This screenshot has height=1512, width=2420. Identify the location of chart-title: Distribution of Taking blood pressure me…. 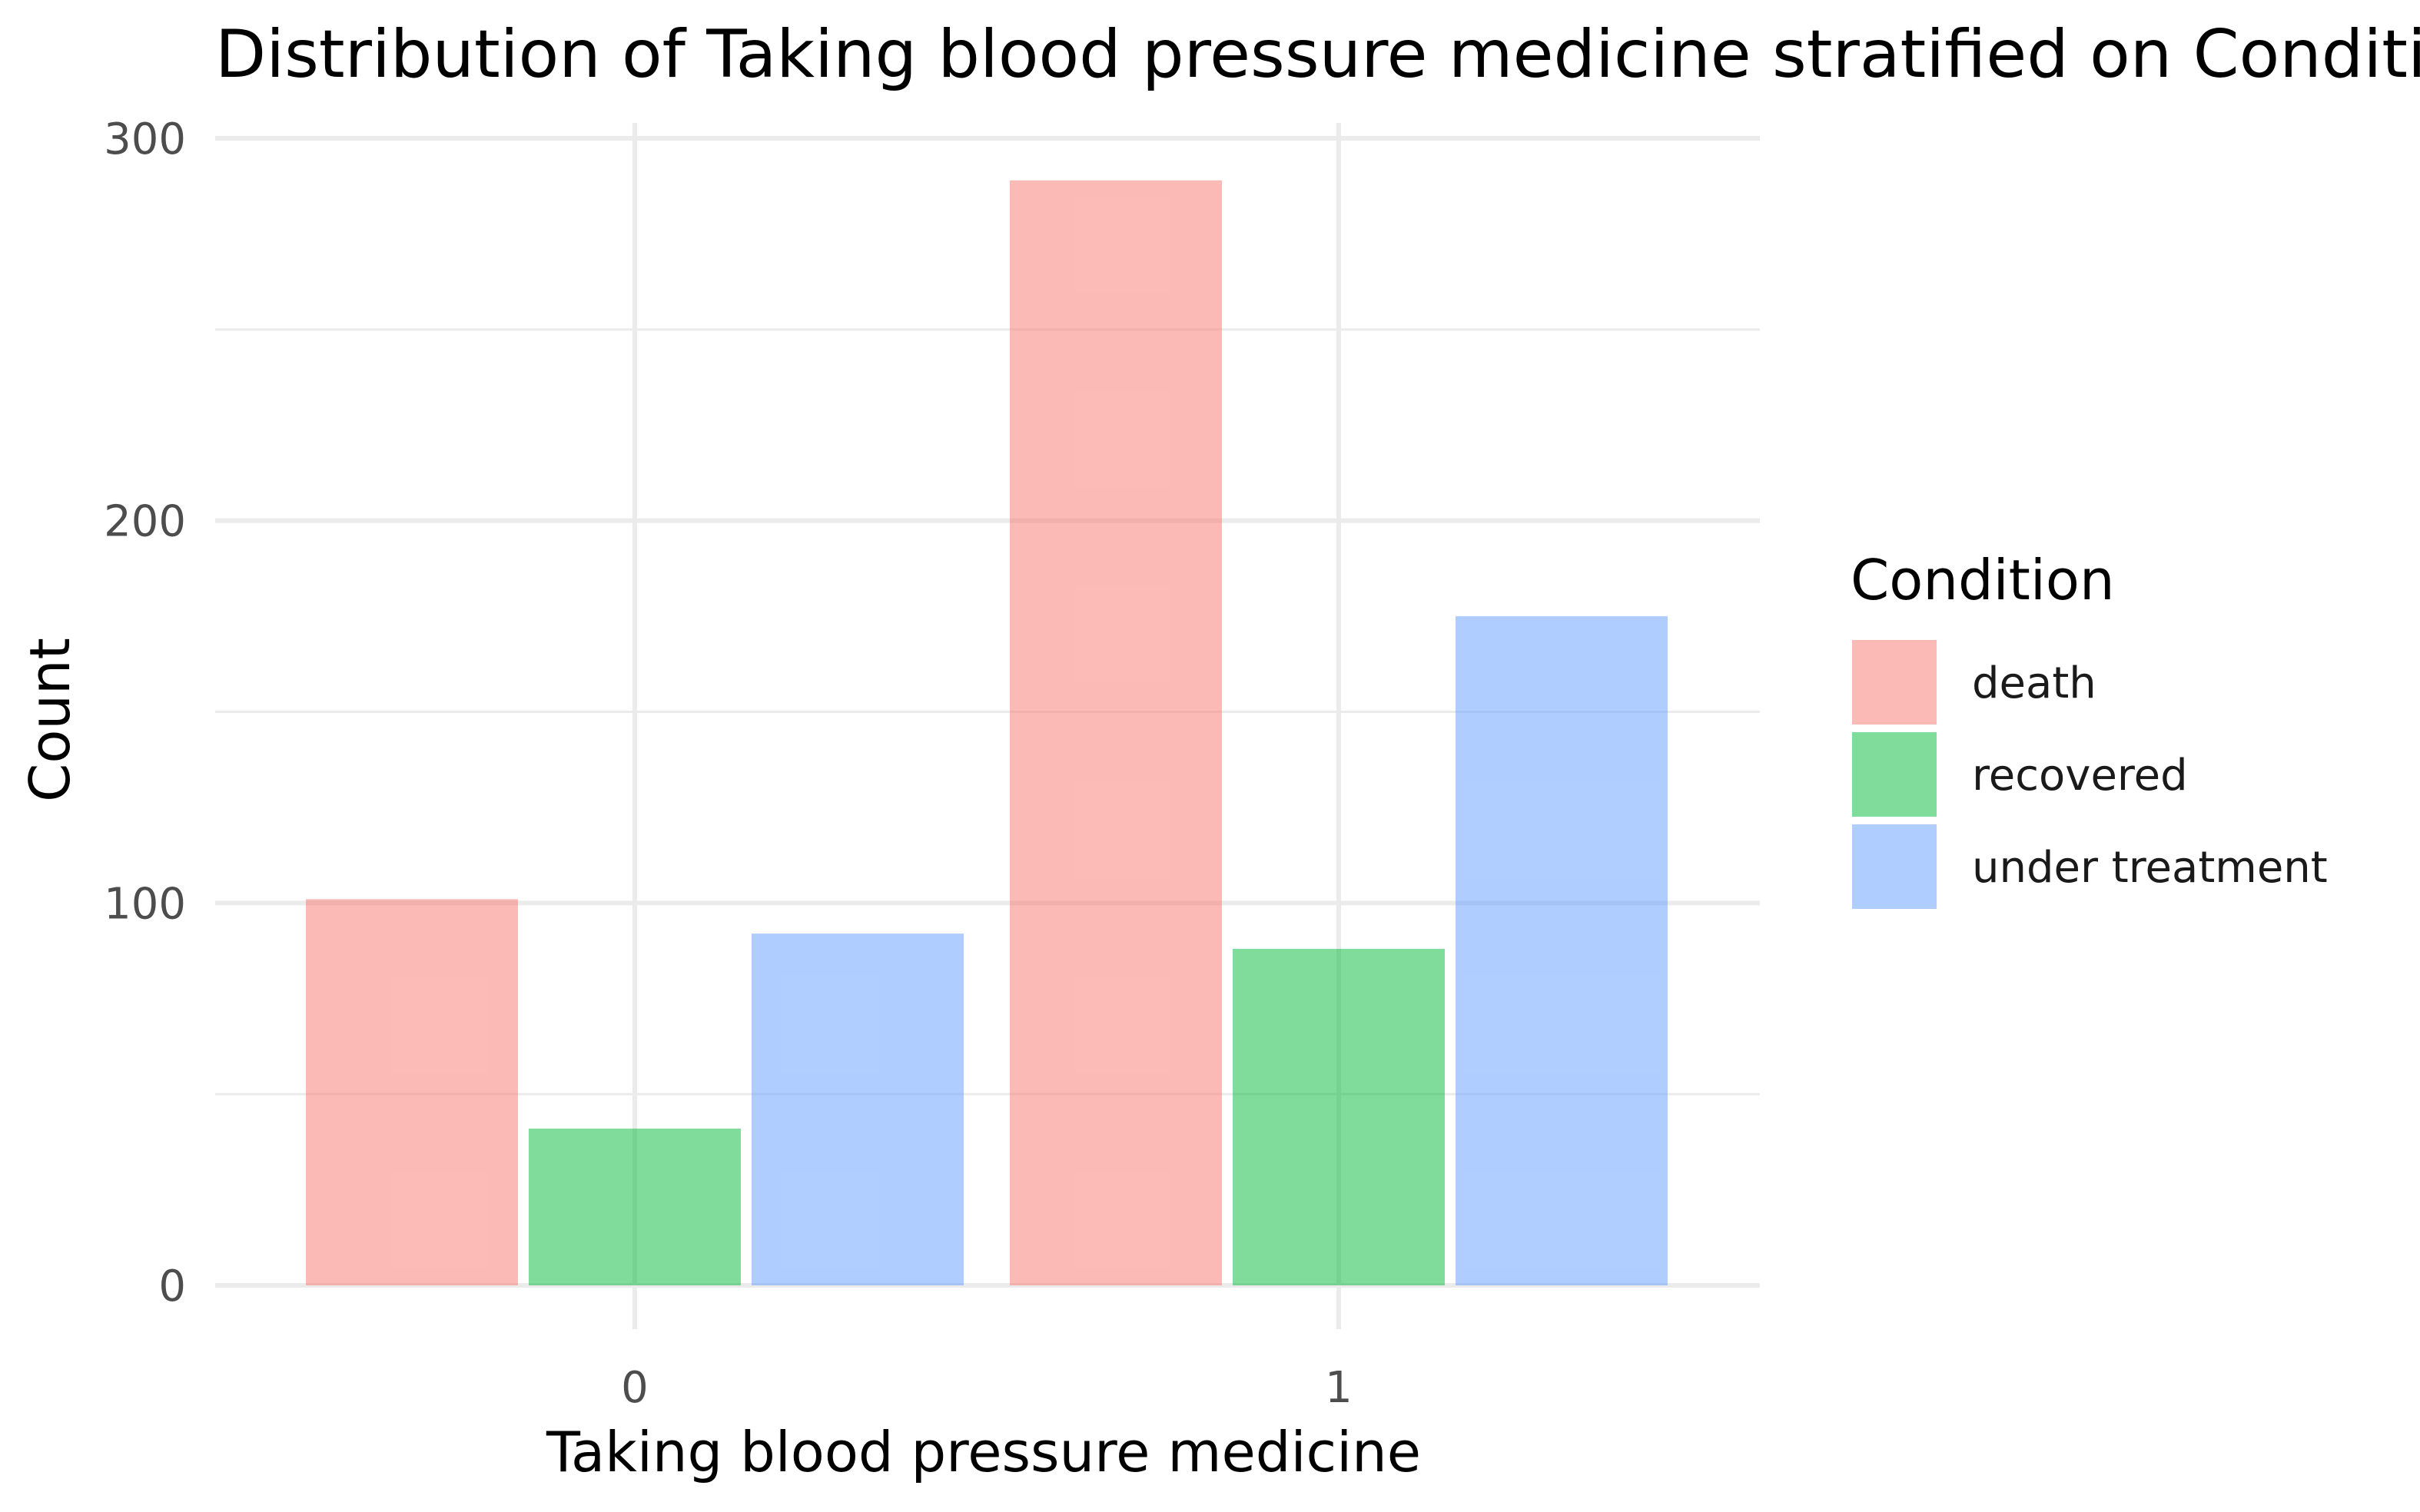
(1317, 54).